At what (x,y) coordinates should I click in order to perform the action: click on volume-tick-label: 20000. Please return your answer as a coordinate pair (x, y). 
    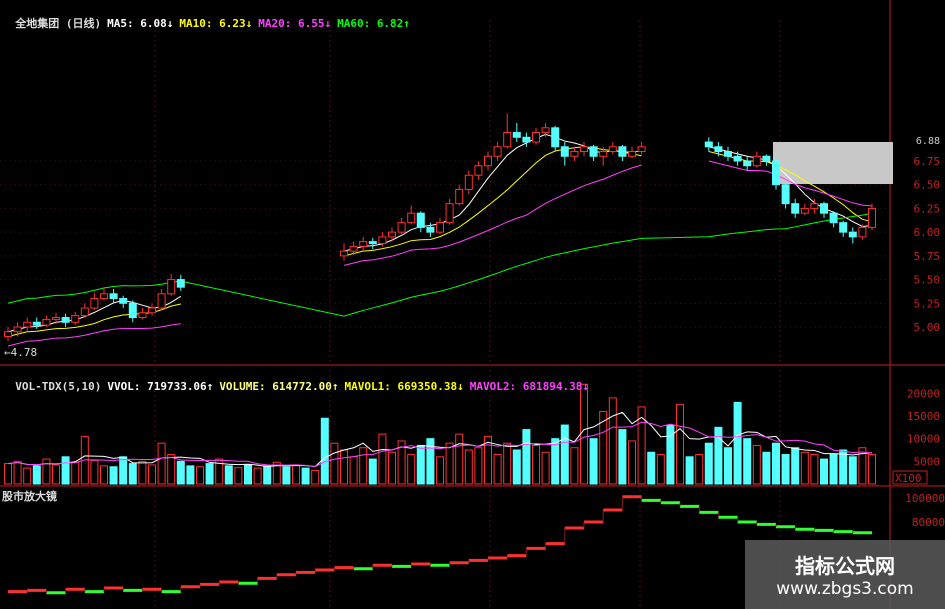
    Looking at the image, I should click on (923, 393).